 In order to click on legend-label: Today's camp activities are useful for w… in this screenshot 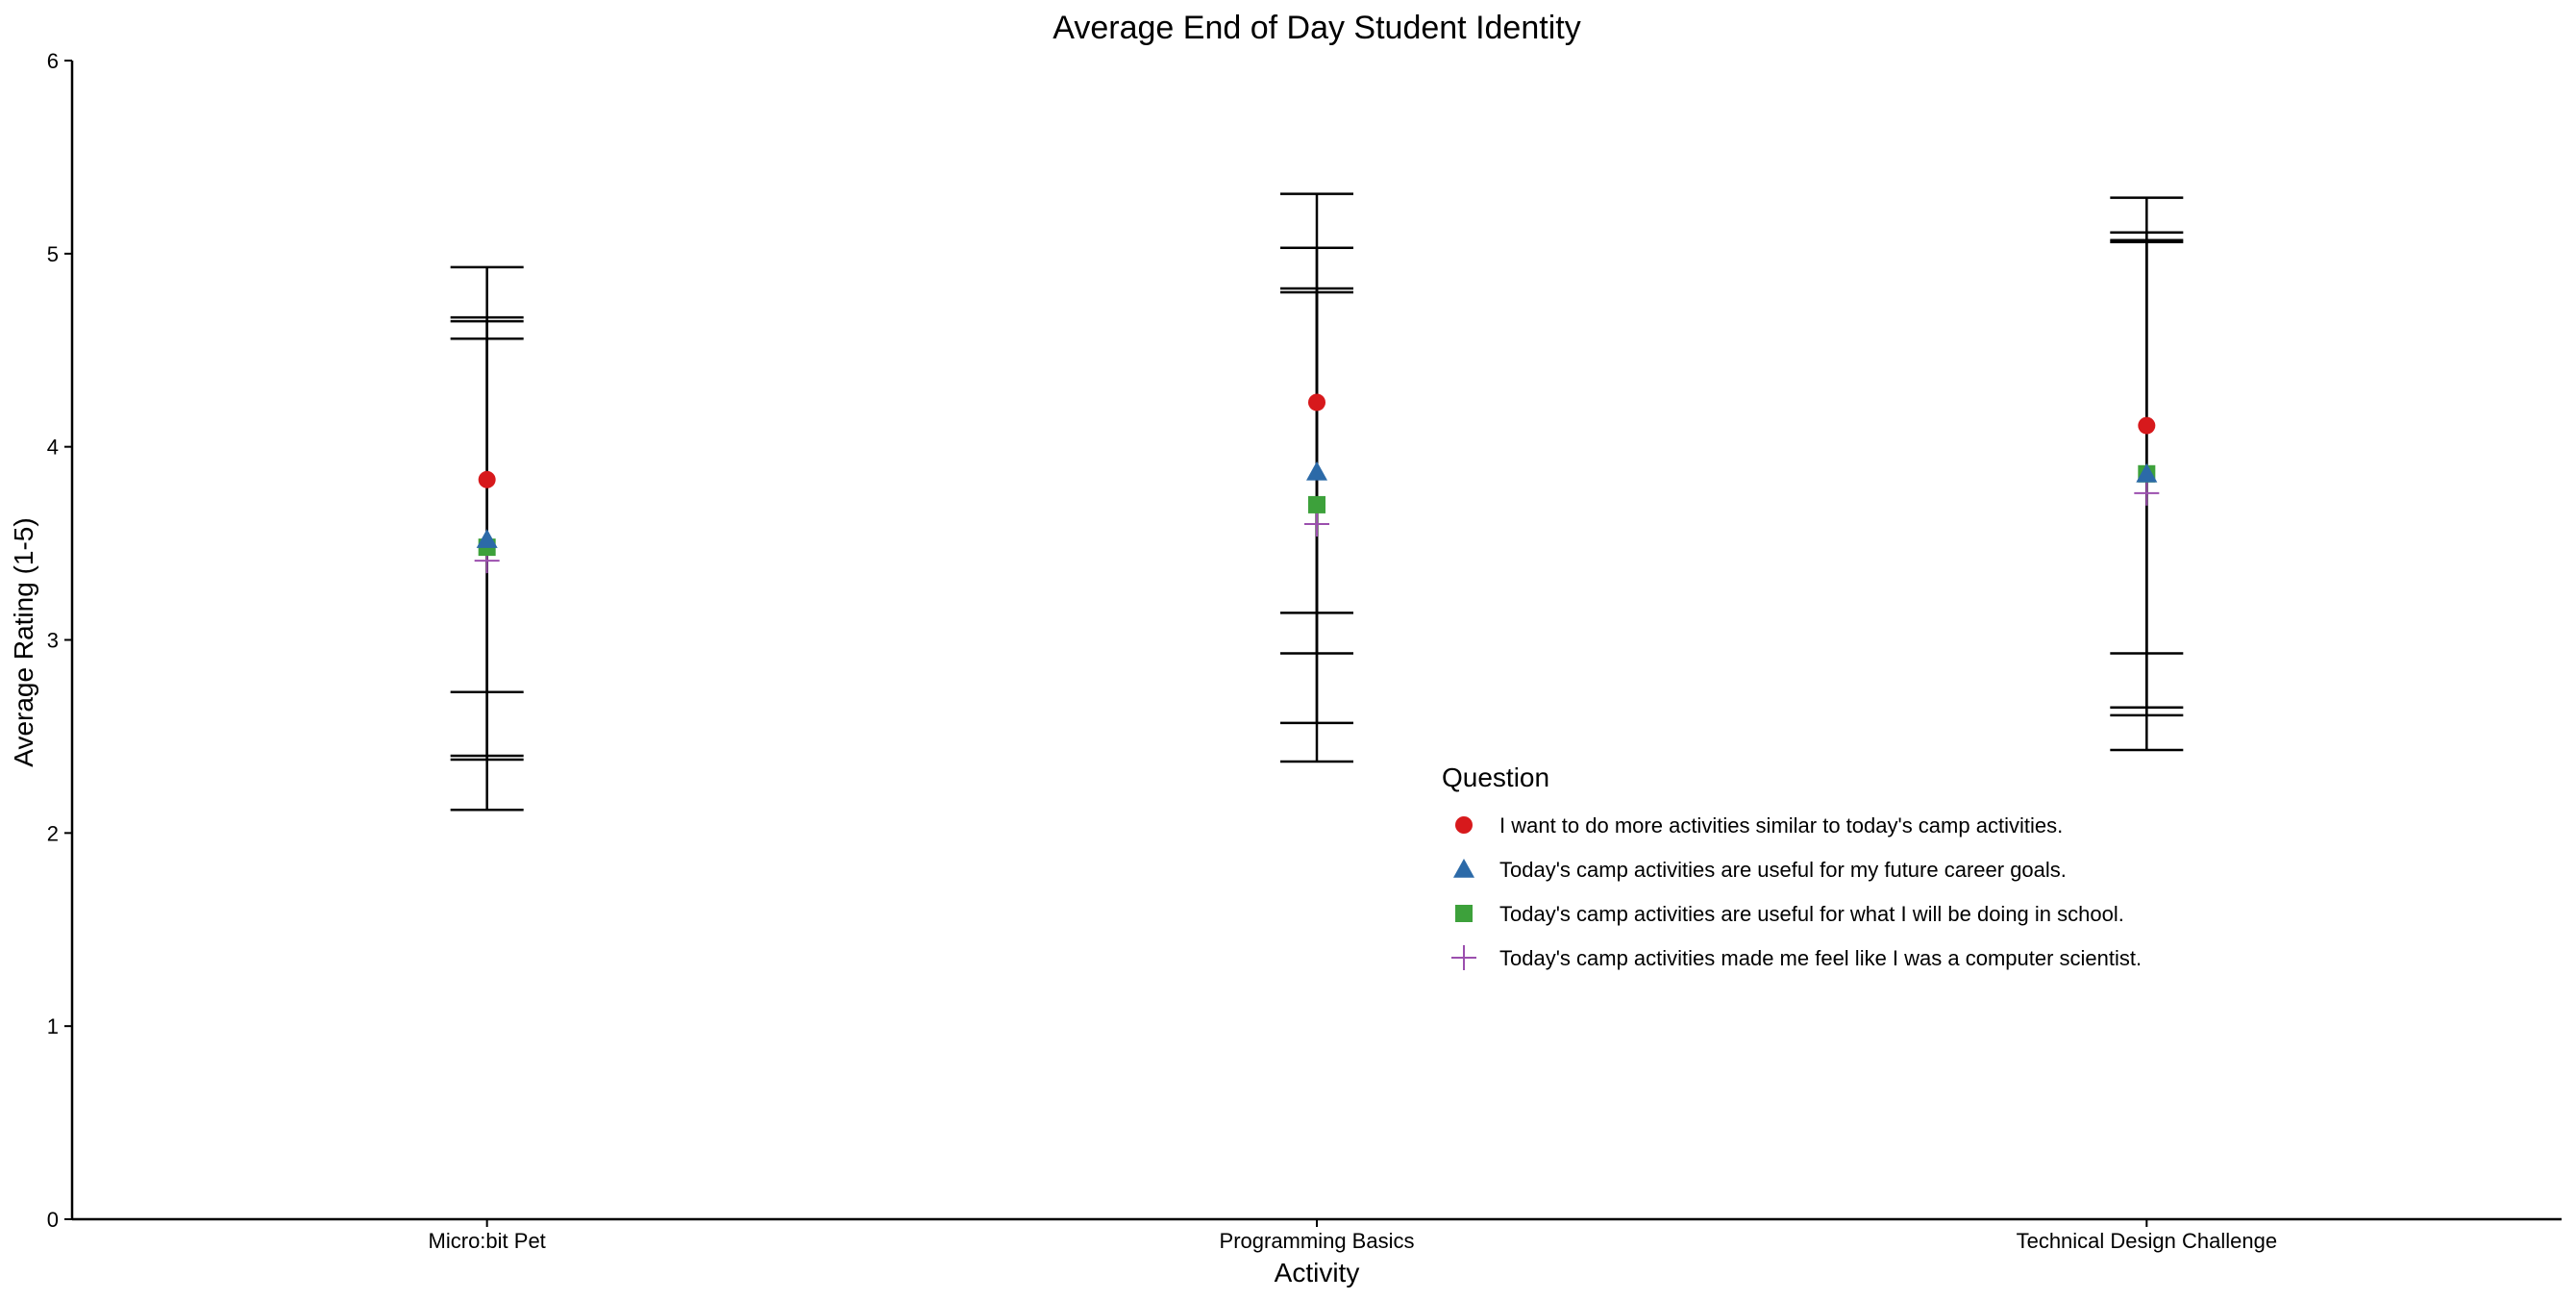, I will do `click(1811, 914)`.